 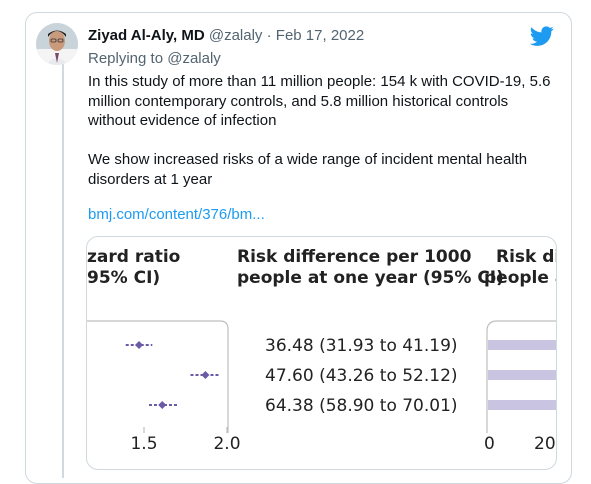 What do you see at coordinates (235, 35) in the screenshot?
I see `author-handle: @zalaly` at bounding box center [235, 35].